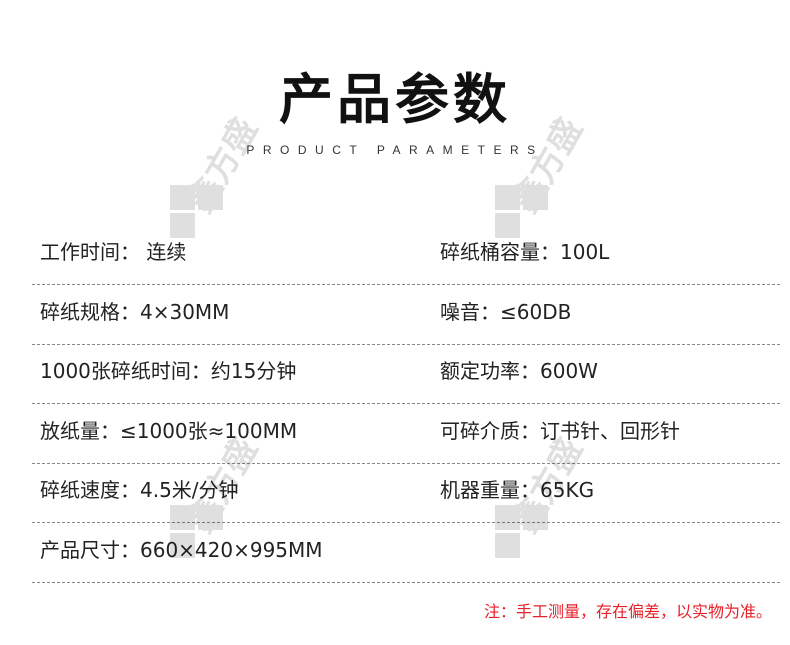 The image size is (790, 645). I want to click on parameter-right: 碎纸桶容量：100L, so click(525, 252).